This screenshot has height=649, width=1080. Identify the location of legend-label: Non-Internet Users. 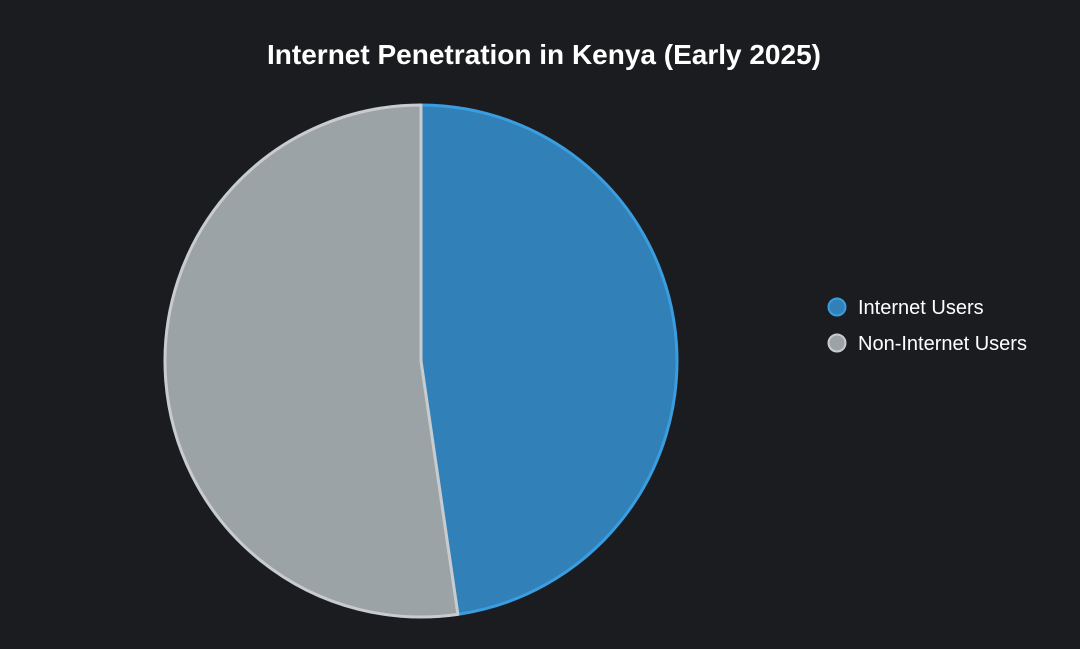
(942, 344).